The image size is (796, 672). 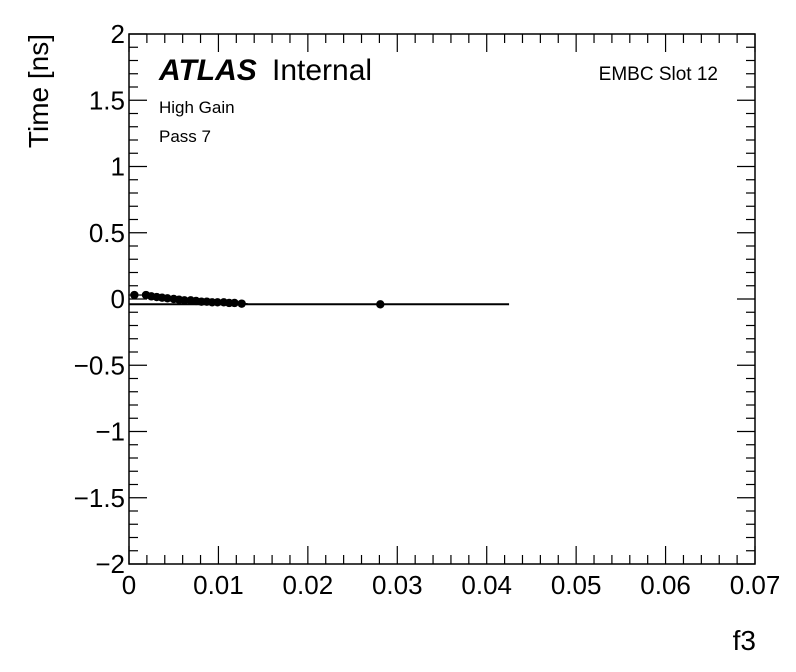 What do you see at coordinates (197, 107) in the screenshot?
I see `gain-label: High Gain` at bounding box center [197, 107].